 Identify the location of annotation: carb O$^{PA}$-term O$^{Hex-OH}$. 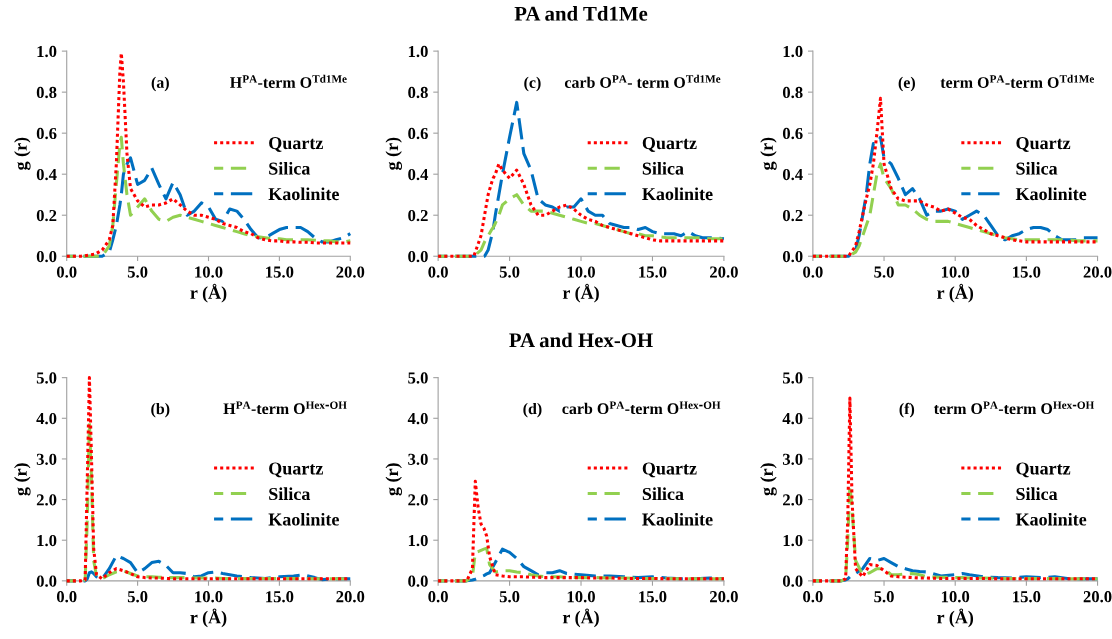
(641, 408).